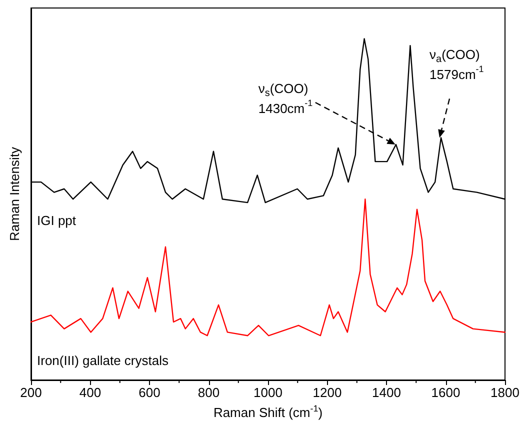 The width and height of the screenshot is (527, 429). What do you see at coordinates (268, 392) in the screenshot?
I see `x-tick-label: 1000` at bounding box center [268, 392].